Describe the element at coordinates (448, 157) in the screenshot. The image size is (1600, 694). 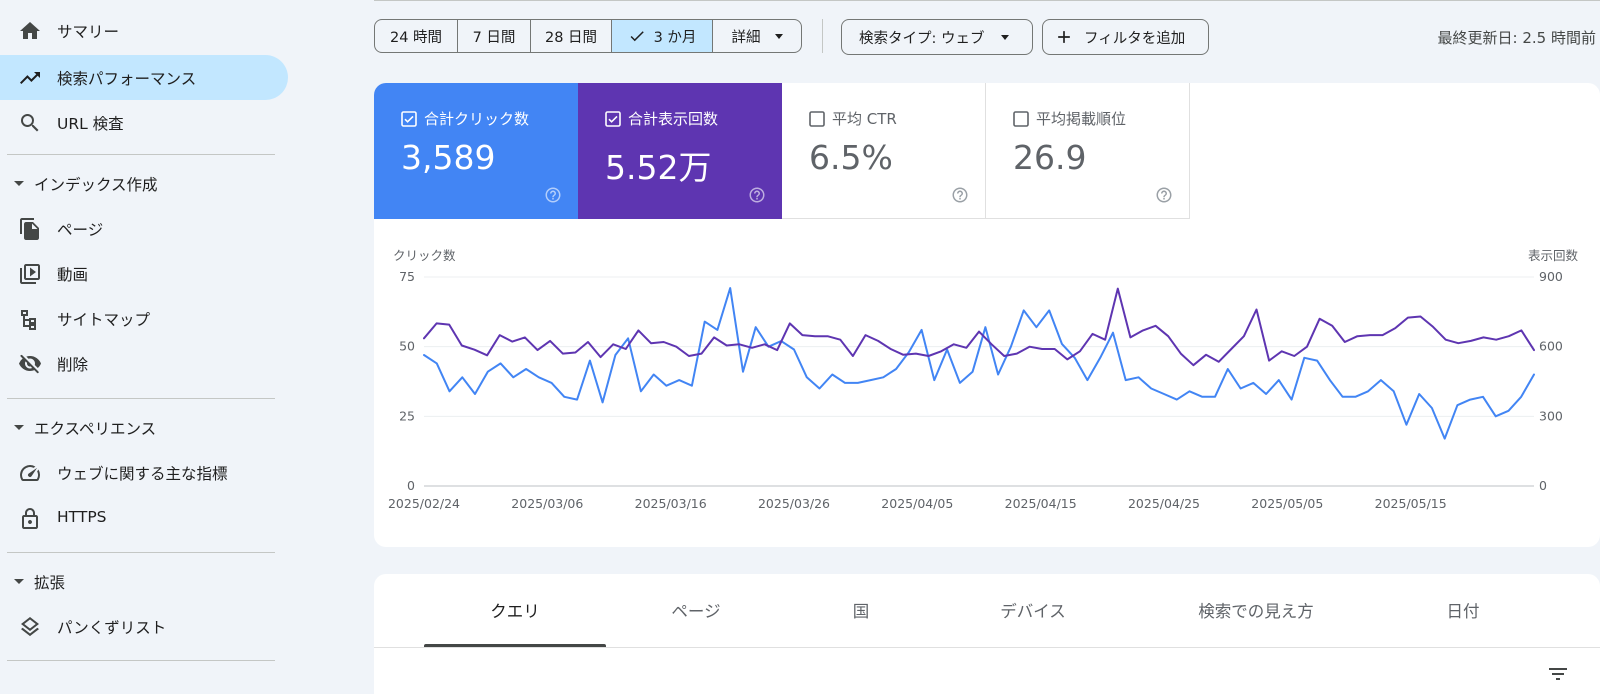
I see `metric-value: 3,589` at that location.